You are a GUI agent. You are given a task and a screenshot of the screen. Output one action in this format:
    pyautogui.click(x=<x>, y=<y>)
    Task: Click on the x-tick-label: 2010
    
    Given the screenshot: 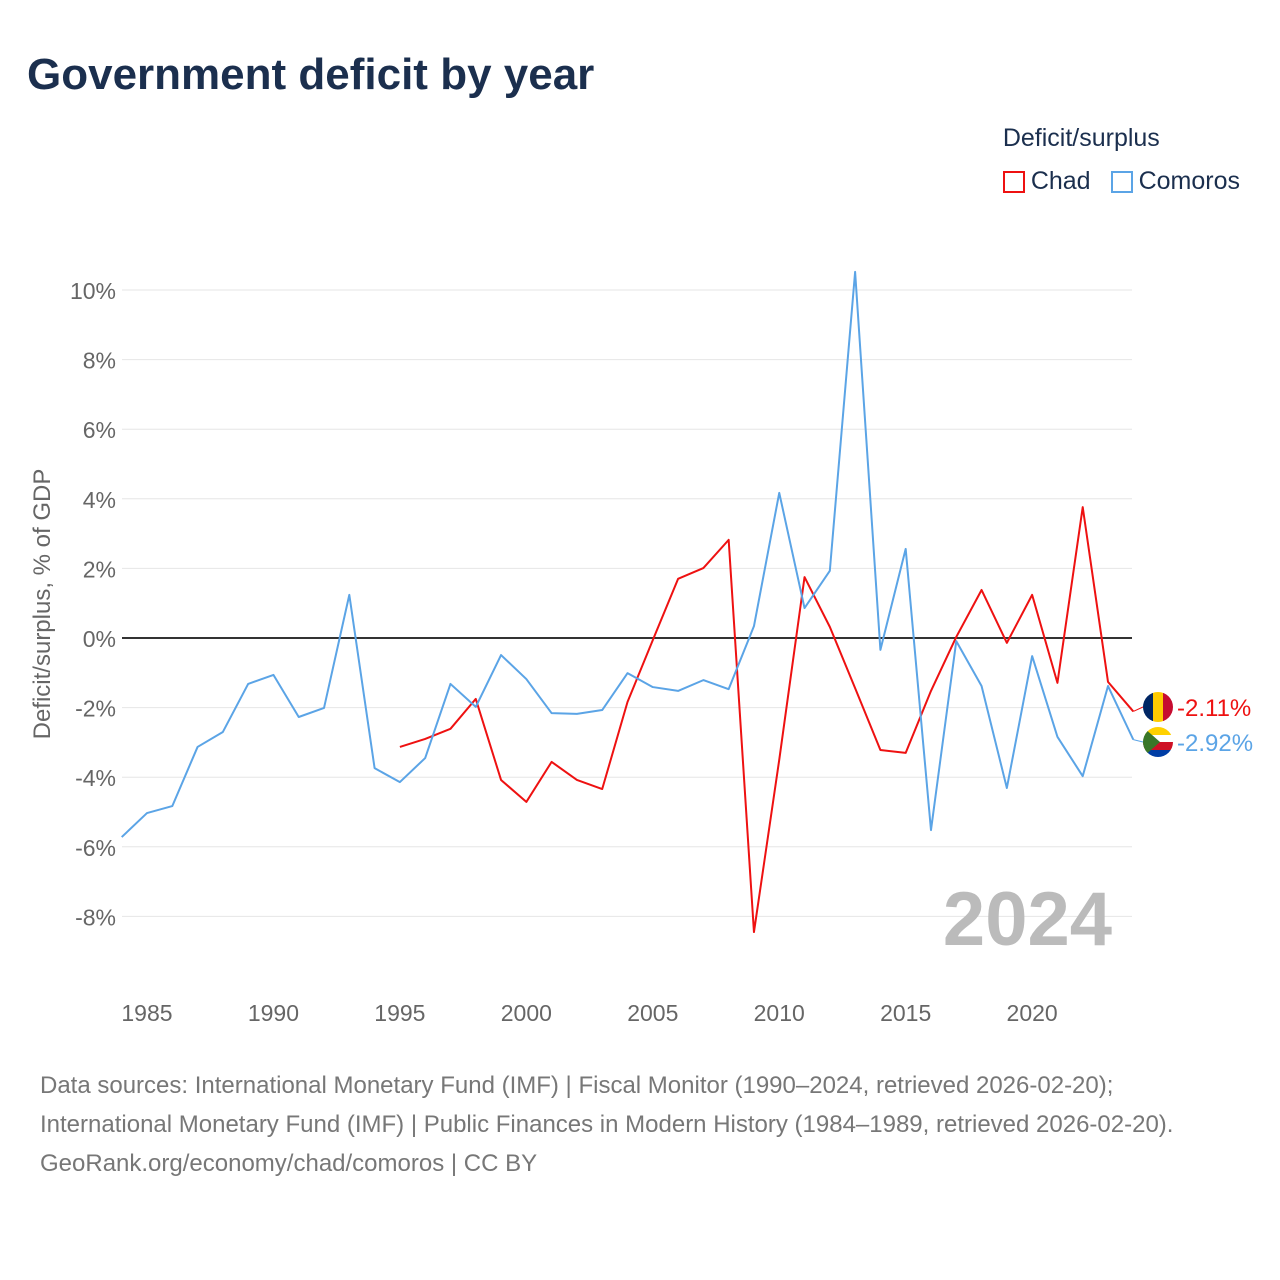 What is the action you would take?
    pyautogui.click(x=779, y=1013)
    